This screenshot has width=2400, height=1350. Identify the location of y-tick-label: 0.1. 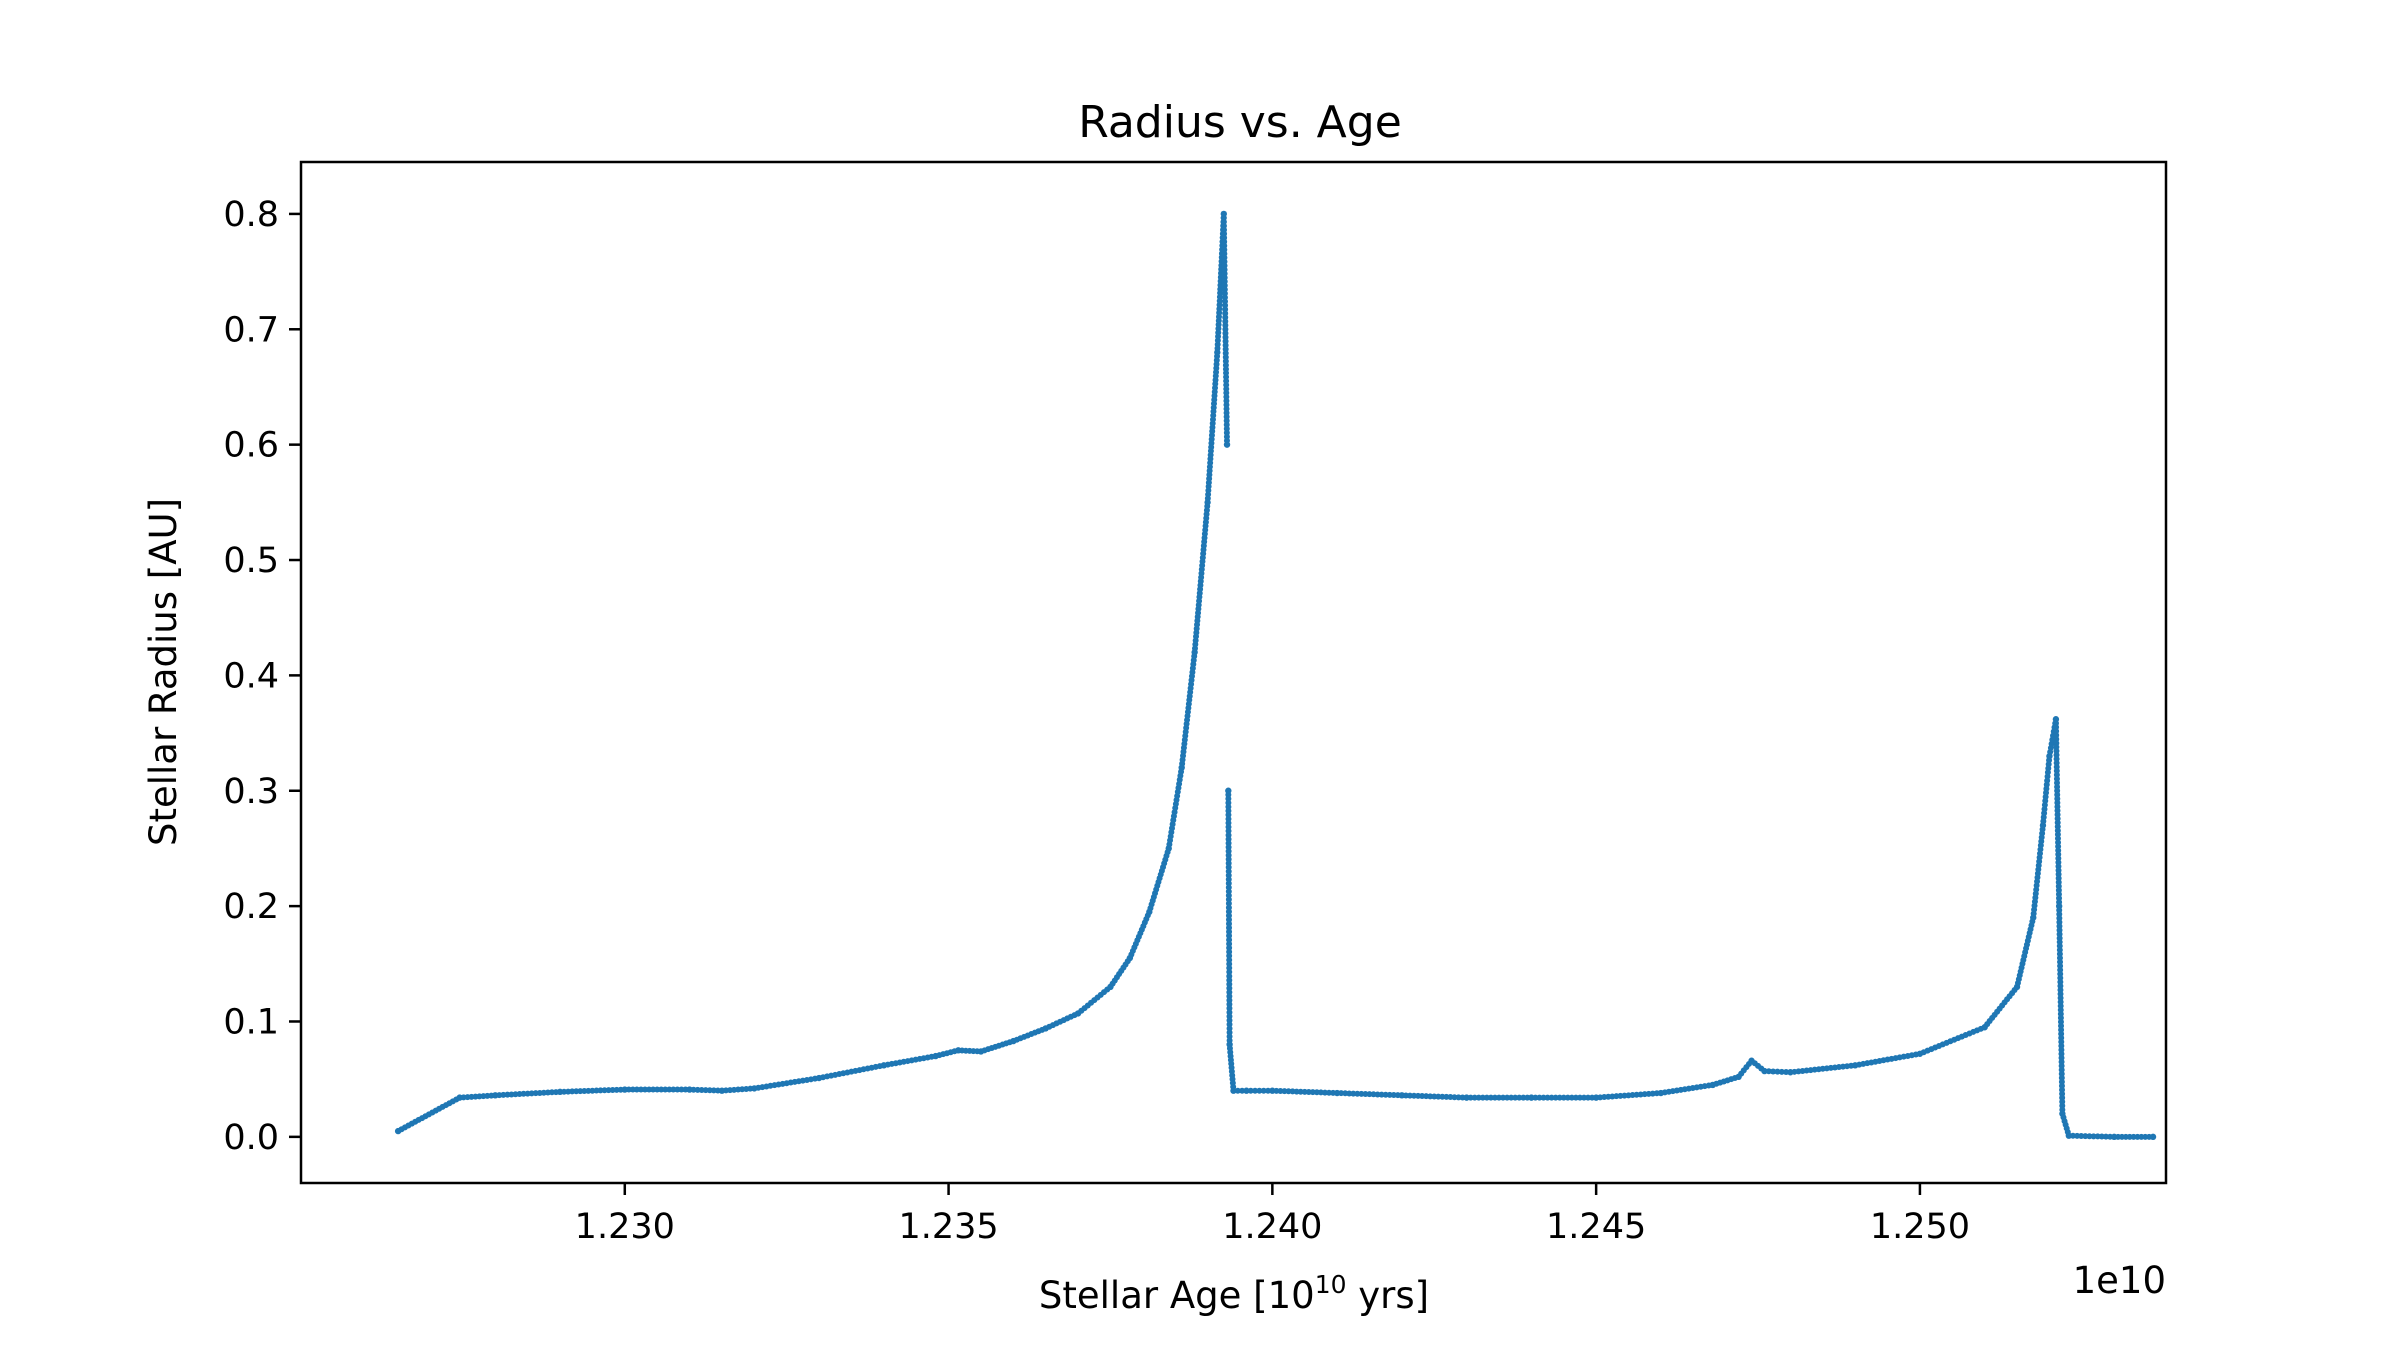
(251, 1022).